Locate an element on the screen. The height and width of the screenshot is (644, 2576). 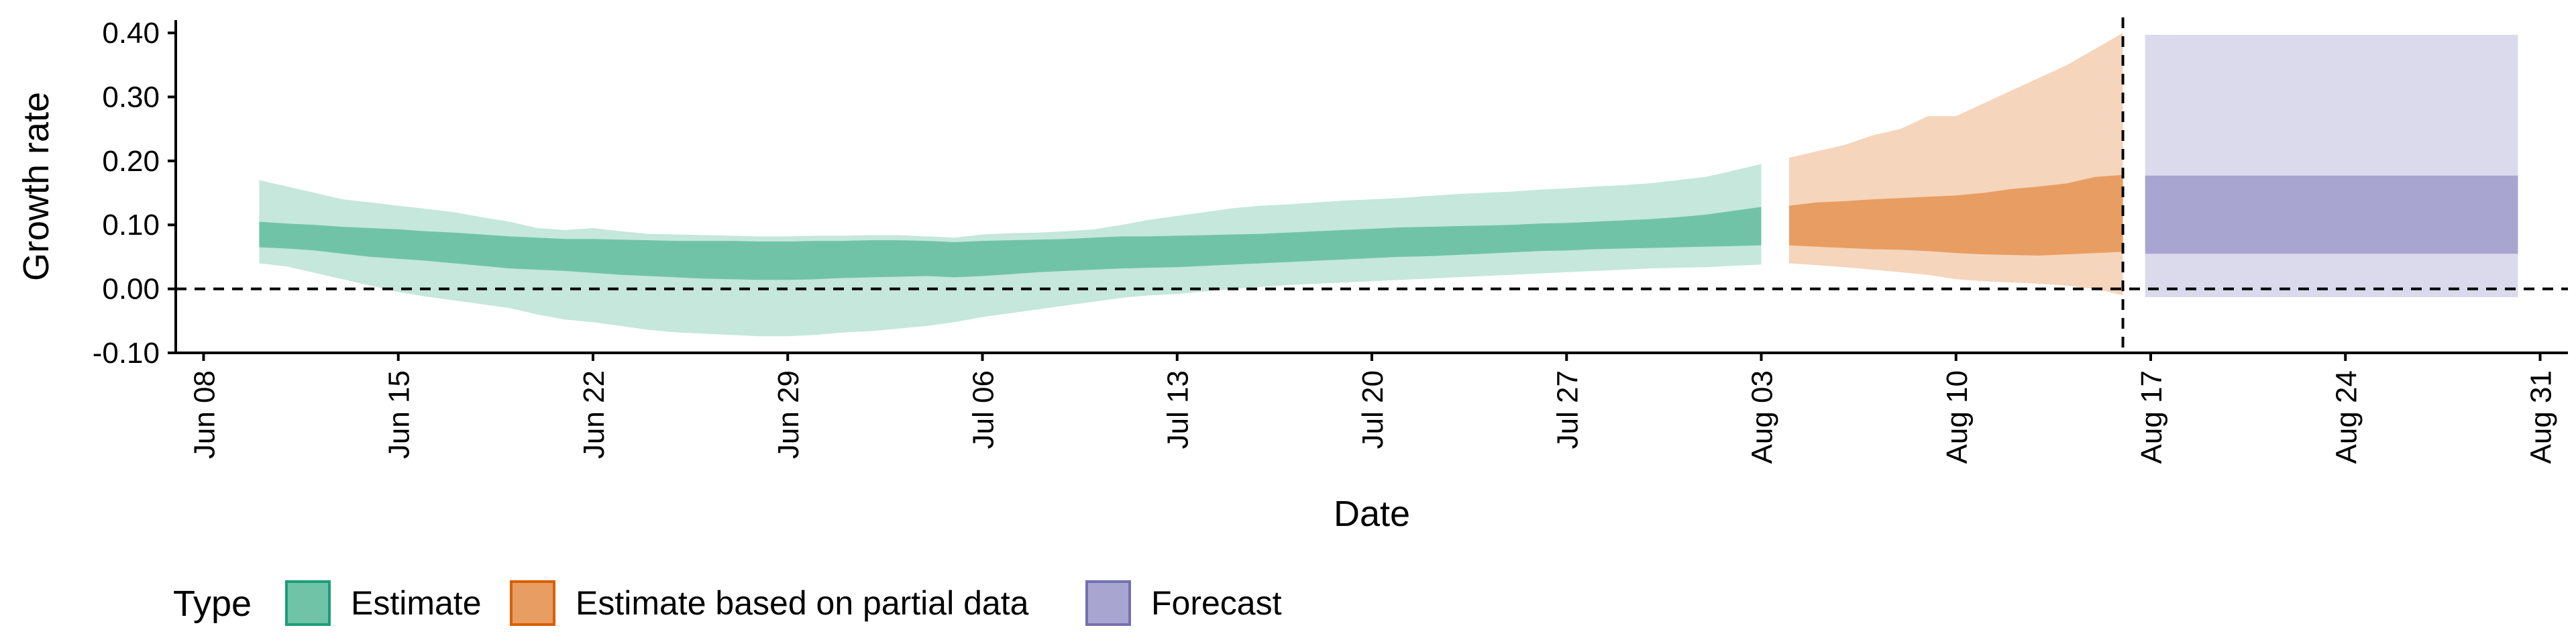
x-tick-label: Aug 24 is located at coordinates (2346, 417).